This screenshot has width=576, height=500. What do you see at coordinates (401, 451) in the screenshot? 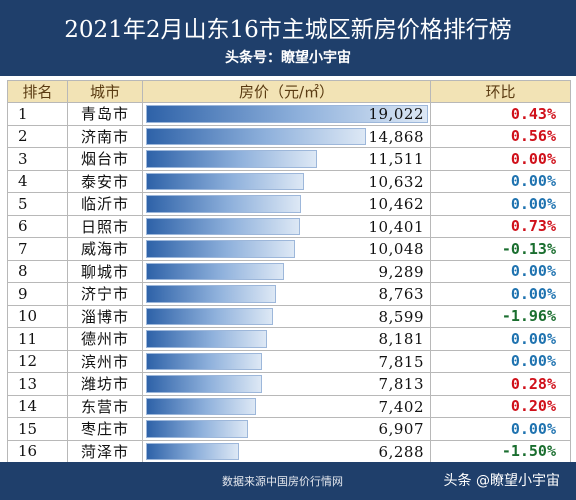
I see `price-value: 6,288` at bounding box center [401, 451].